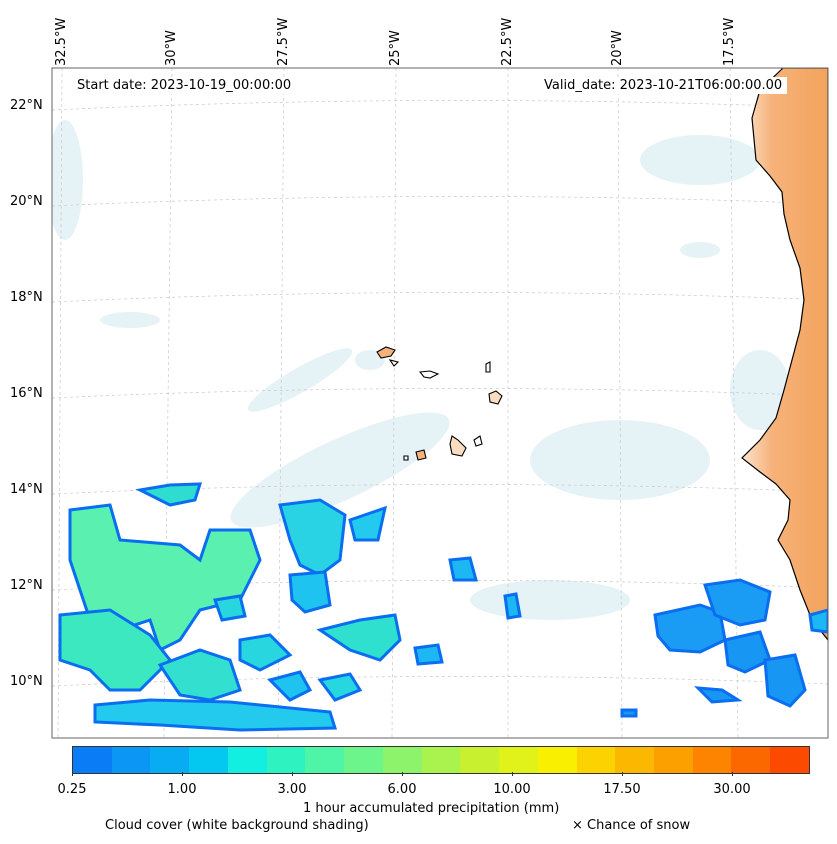 Image resolution: width=837 pixels, height=844 pixels. Describe the element at coordinates (26, 297) in the screenshot. I see `lat-label-18n: 18°N` at that location.